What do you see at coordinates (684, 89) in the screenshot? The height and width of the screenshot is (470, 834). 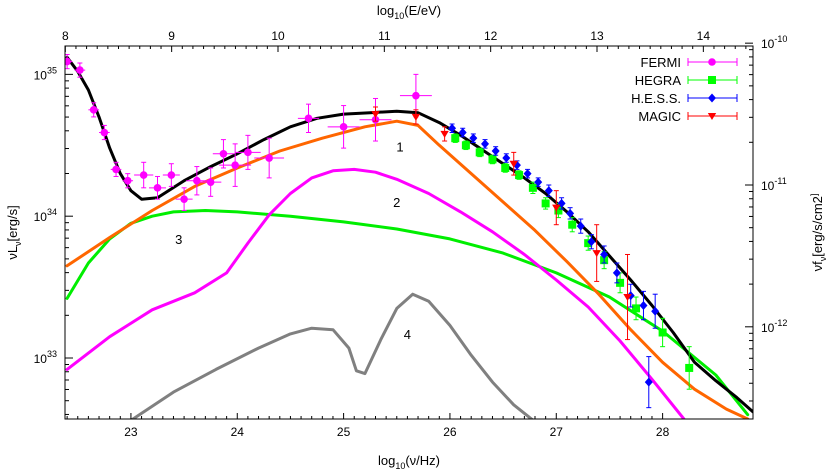 I see `legend: FERMI HEGRA H.E.S.S. MAGIC` at bounding box center [684, 89].